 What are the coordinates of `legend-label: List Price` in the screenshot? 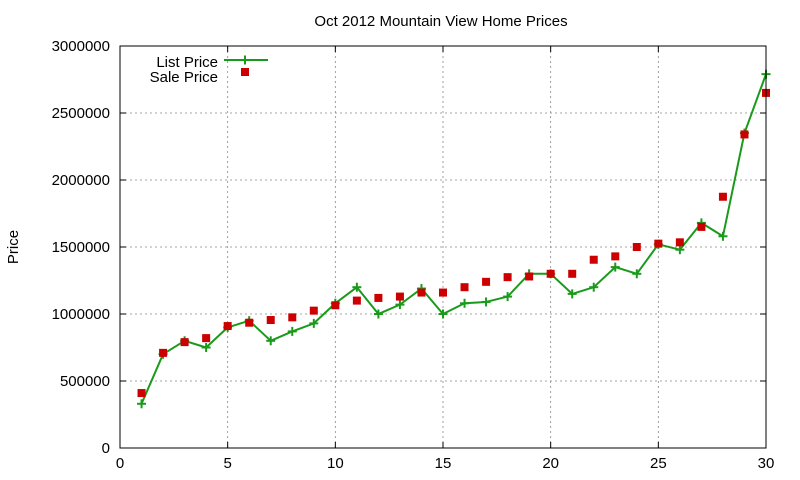 It's located at (187, 62).